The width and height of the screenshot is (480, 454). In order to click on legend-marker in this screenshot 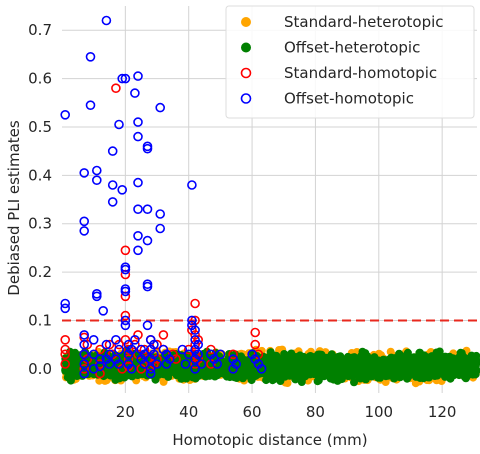, I will do `click(246, 98)`.